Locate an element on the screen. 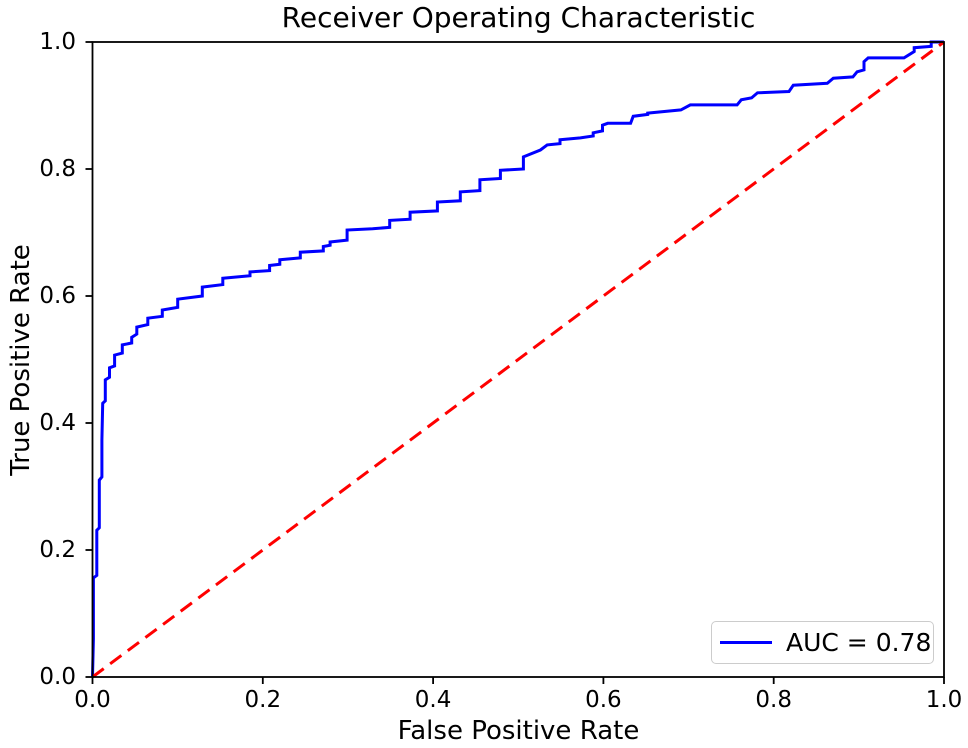 The height and width of the screenshot is (748, 968). y-tick-label: 1.0 is located at coordinates (57, 42).